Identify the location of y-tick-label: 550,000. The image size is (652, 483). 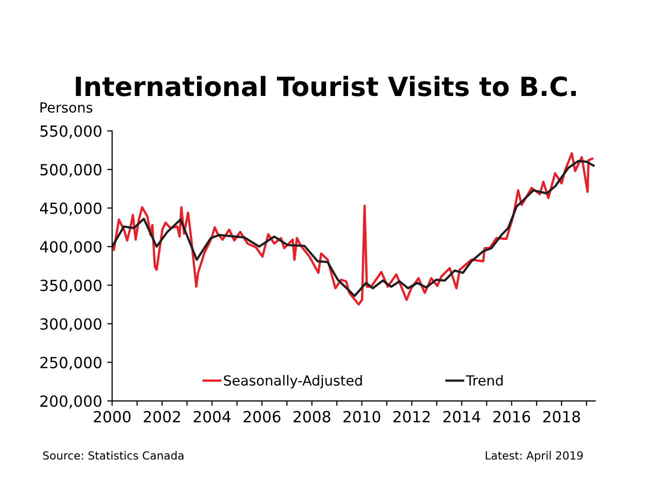
(71, 131).